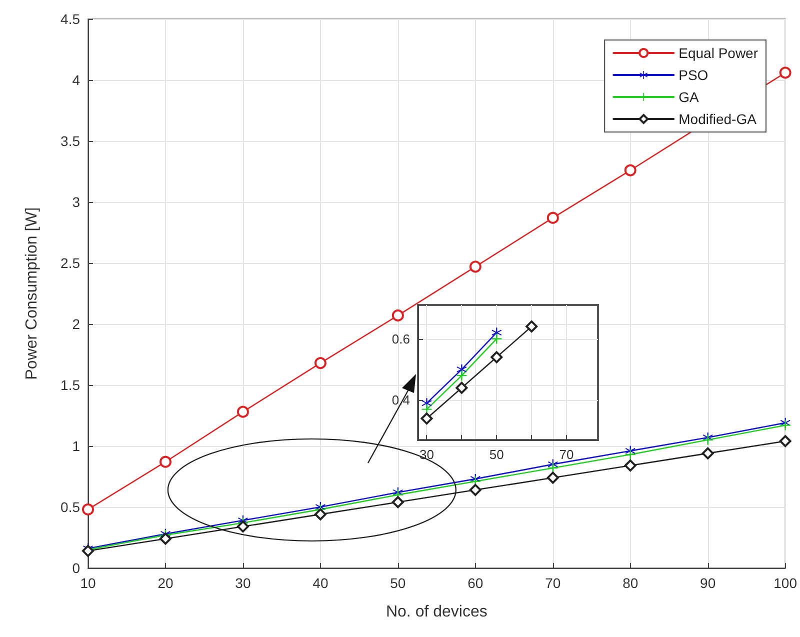 Image resolution: width=800 pixels, height=637 pixels. Describe the element at coordinates (70, 385) in the screenshot. I see `y-tick-label: 1.5` at that location.